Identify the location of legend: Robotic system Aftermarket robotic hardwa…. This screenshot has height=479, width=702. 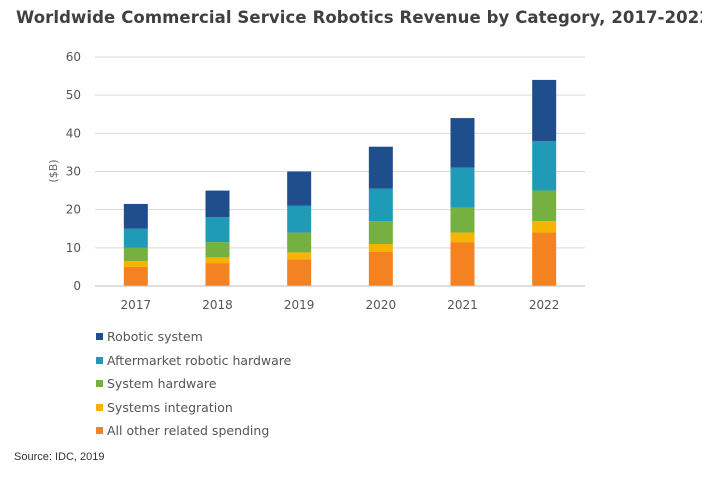
(193, 384).